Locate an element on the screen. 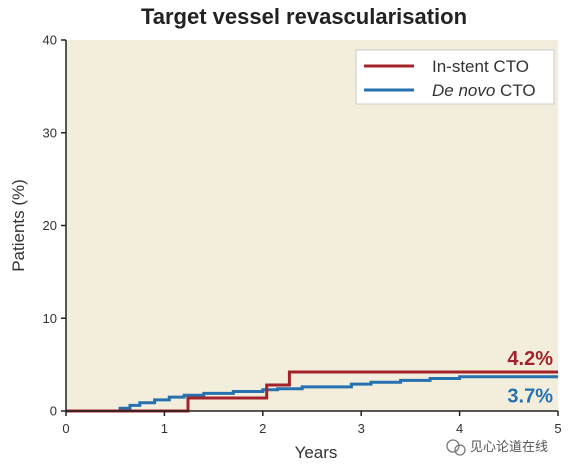  y-tick-label: 0 is located at coordinates (53, 411).